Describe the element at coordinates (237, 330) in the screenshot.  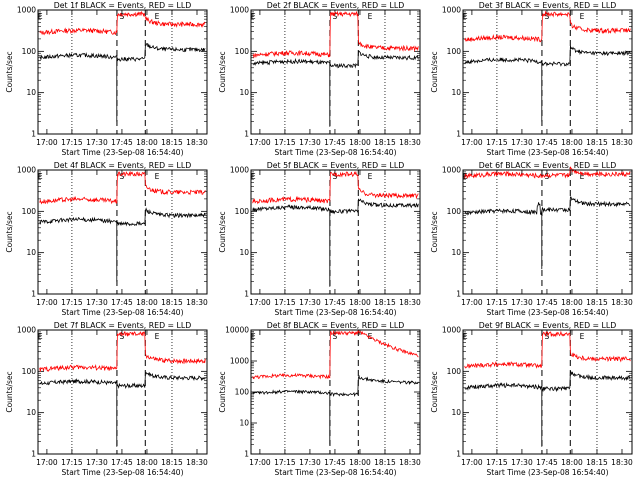
I see `y-tick-label: 10000` at that location.